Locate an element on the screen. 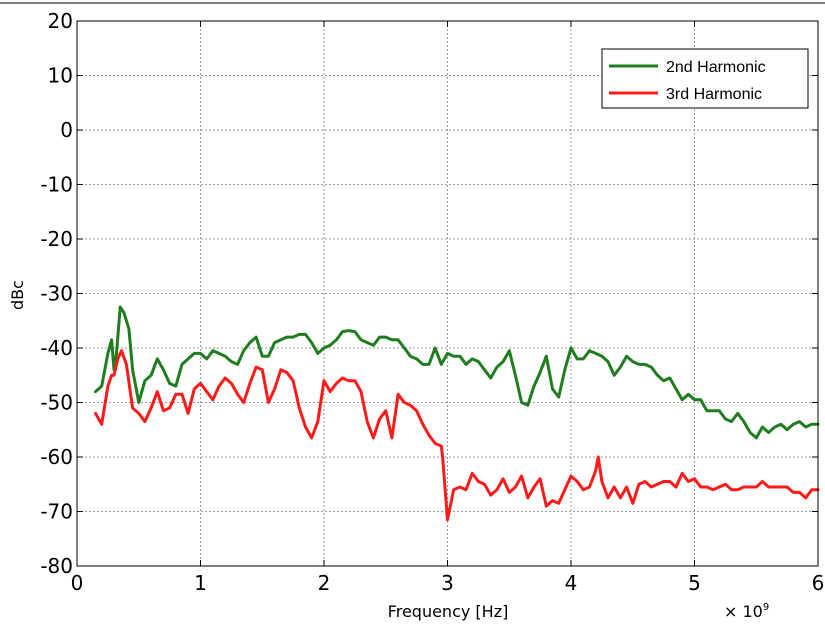 The width and height of the screenshot is (825, 629). x-multiplier-base: × 10 is located at coordinates (743, 611).